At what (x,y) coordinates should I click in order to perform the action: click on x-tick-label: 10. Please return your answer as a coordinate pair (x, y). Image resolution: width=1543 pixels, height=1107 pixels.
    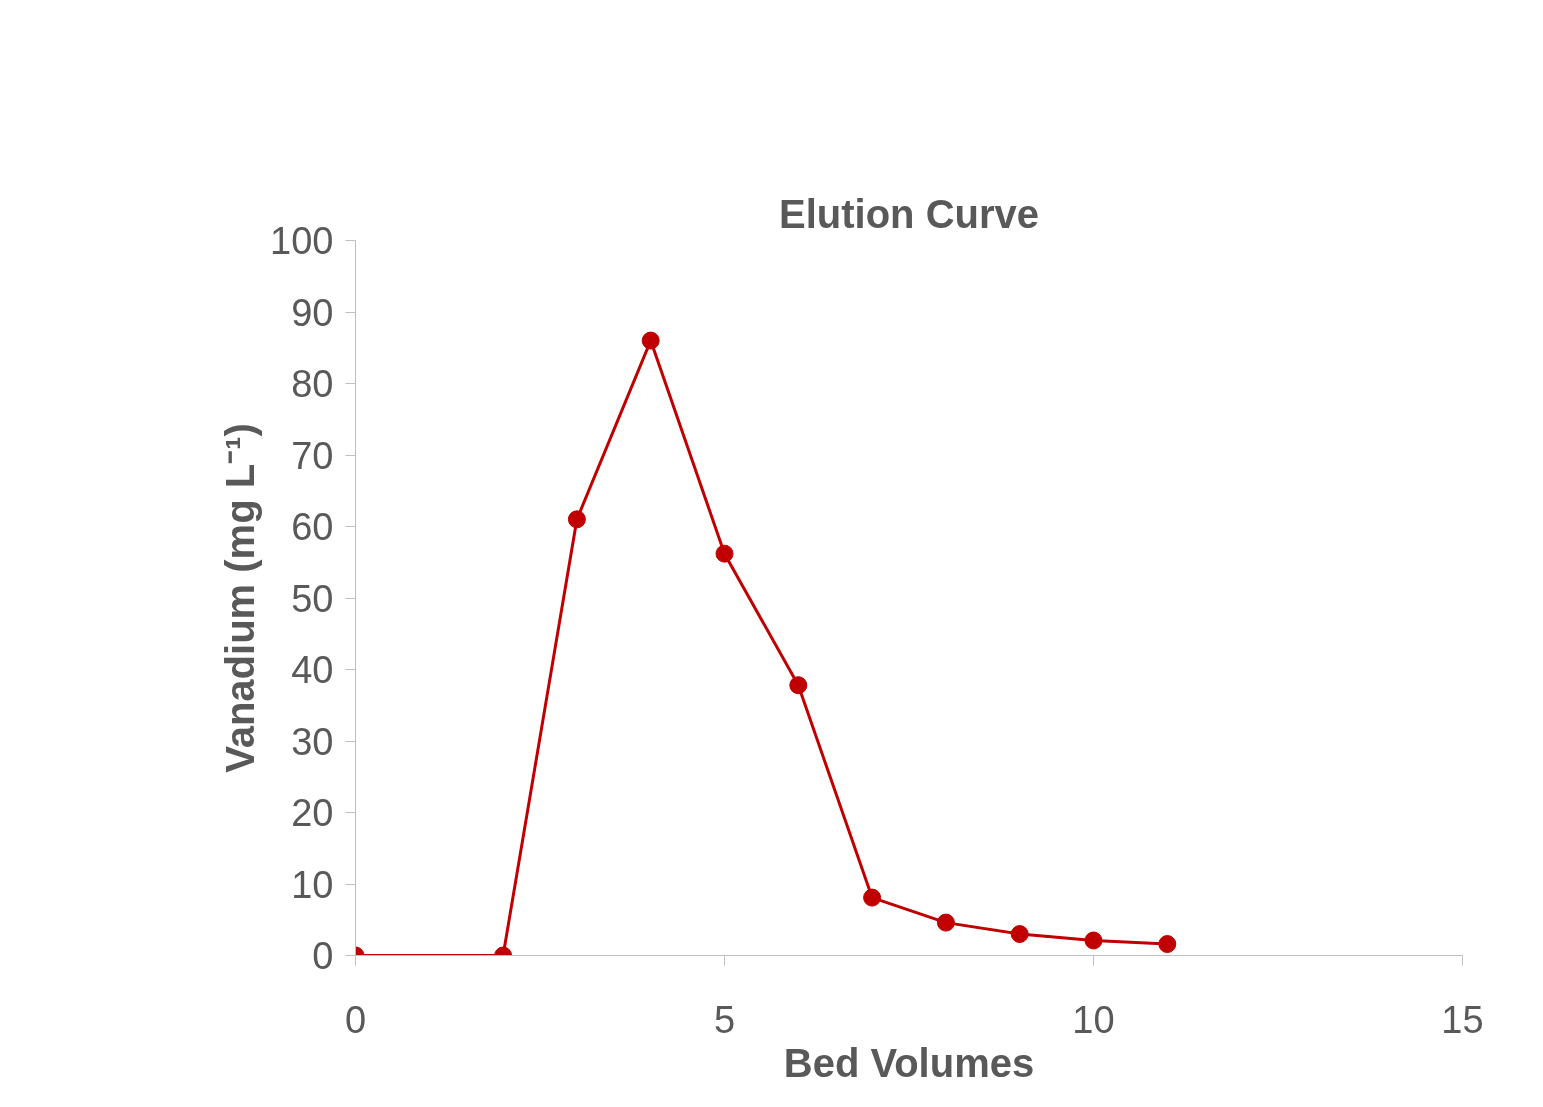
    Looking at the image, I should click on (1093, 1019).